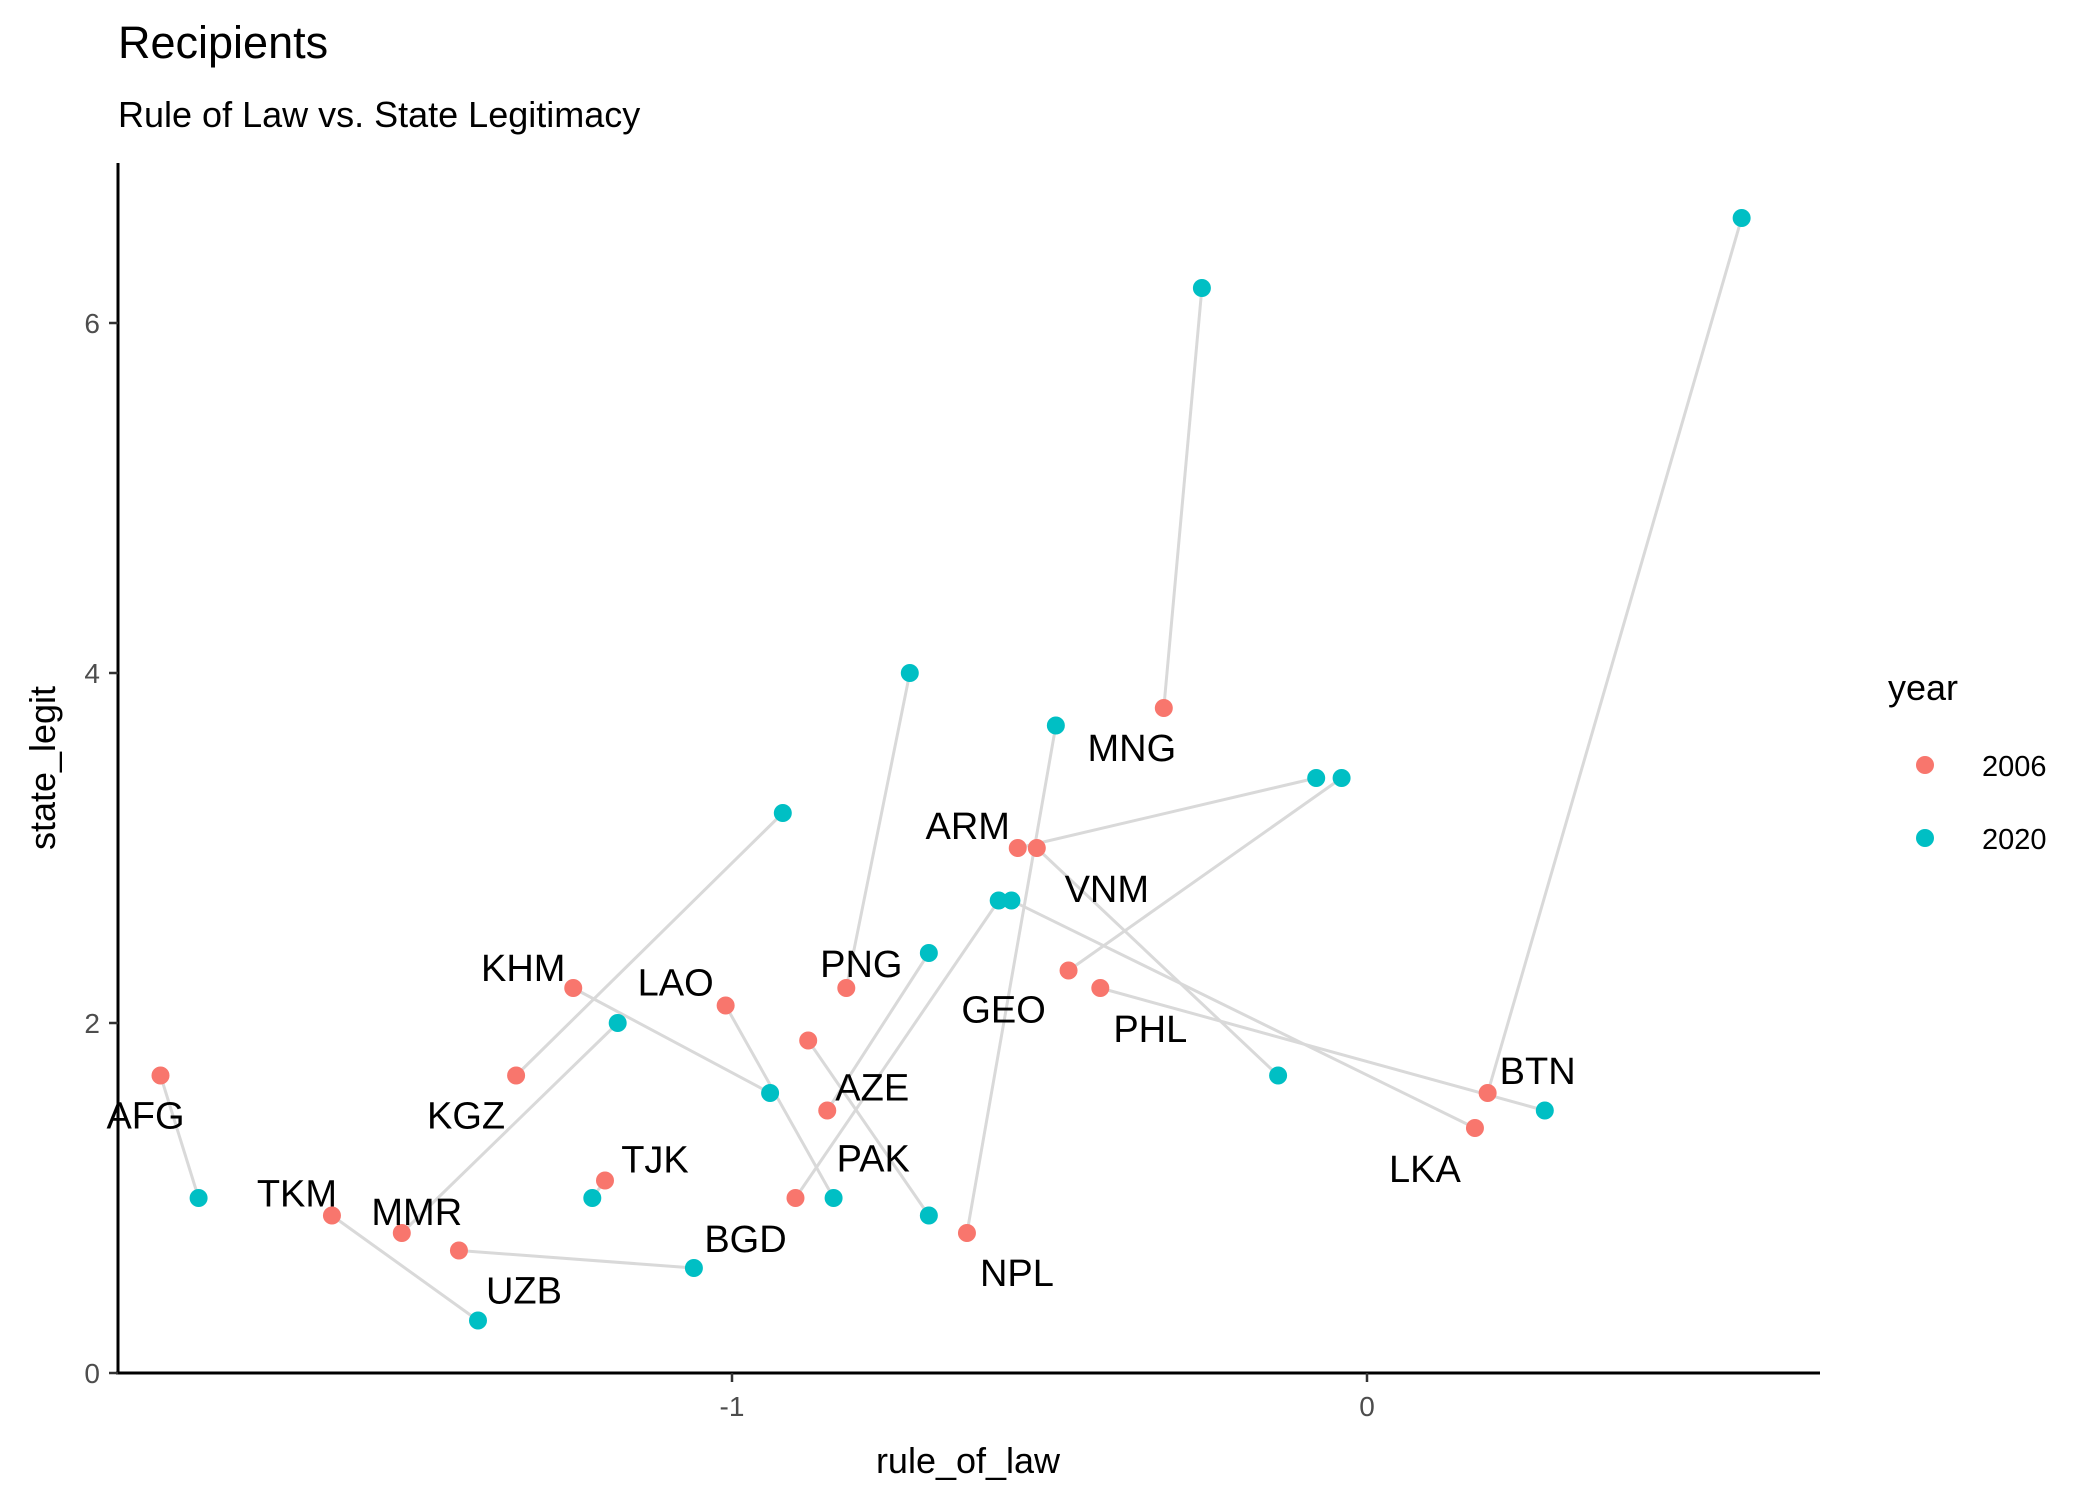 The width and height of the screenshot is (2099, 1499). Describe the element at coordinates (576, 1259) in the screenshot. I see `connector-uzb` at that location.